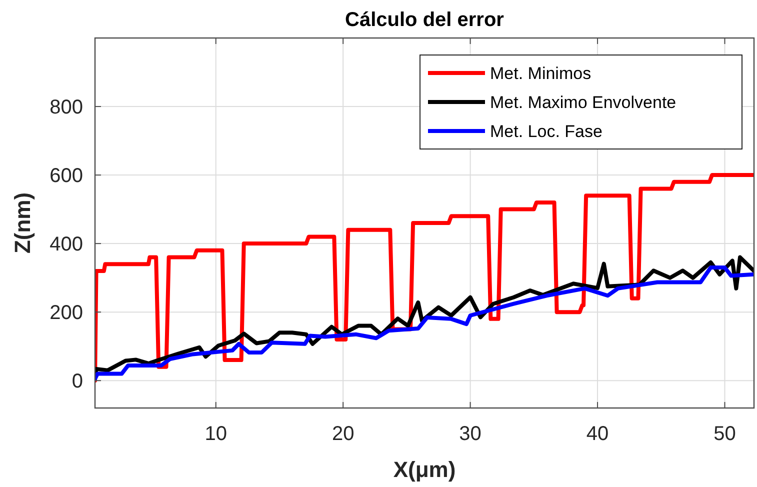  I want to click on legend-label: Met. Loc. Fase, so click(546, 131).